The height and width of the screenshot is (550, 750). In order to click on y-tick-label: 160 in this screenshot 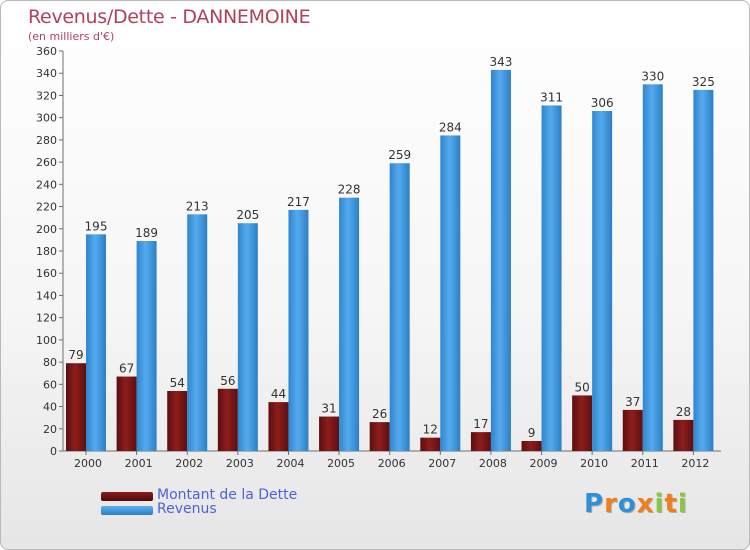, I will do `click(46, 273)`.